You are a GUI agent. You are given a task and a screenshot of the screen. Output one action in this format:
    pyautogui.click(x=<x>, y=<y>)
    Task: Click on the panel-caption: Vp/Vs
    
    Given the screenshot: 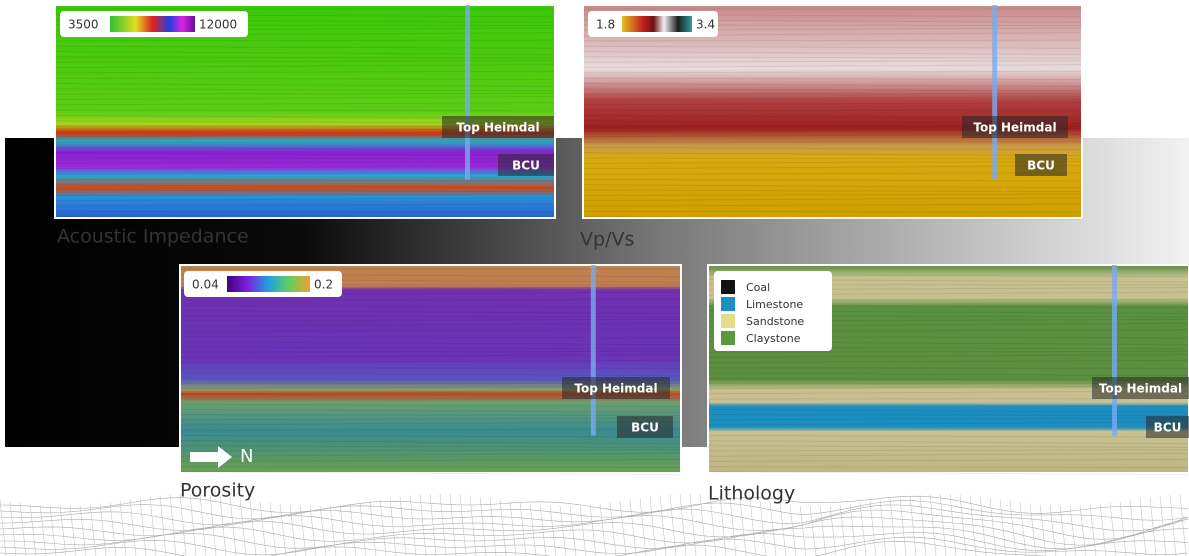 What is the action you would take?
    pyautogui.click(x=607, y=240)
    